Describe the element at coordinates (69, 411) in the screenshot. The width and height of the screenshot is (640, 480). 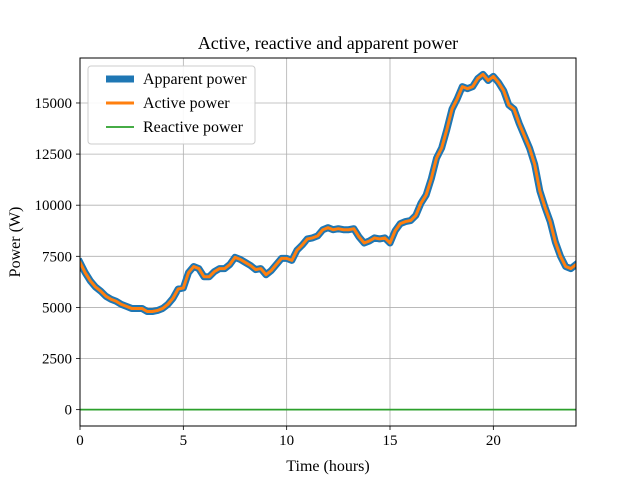
I see `y-tick-label: 0` at that location.